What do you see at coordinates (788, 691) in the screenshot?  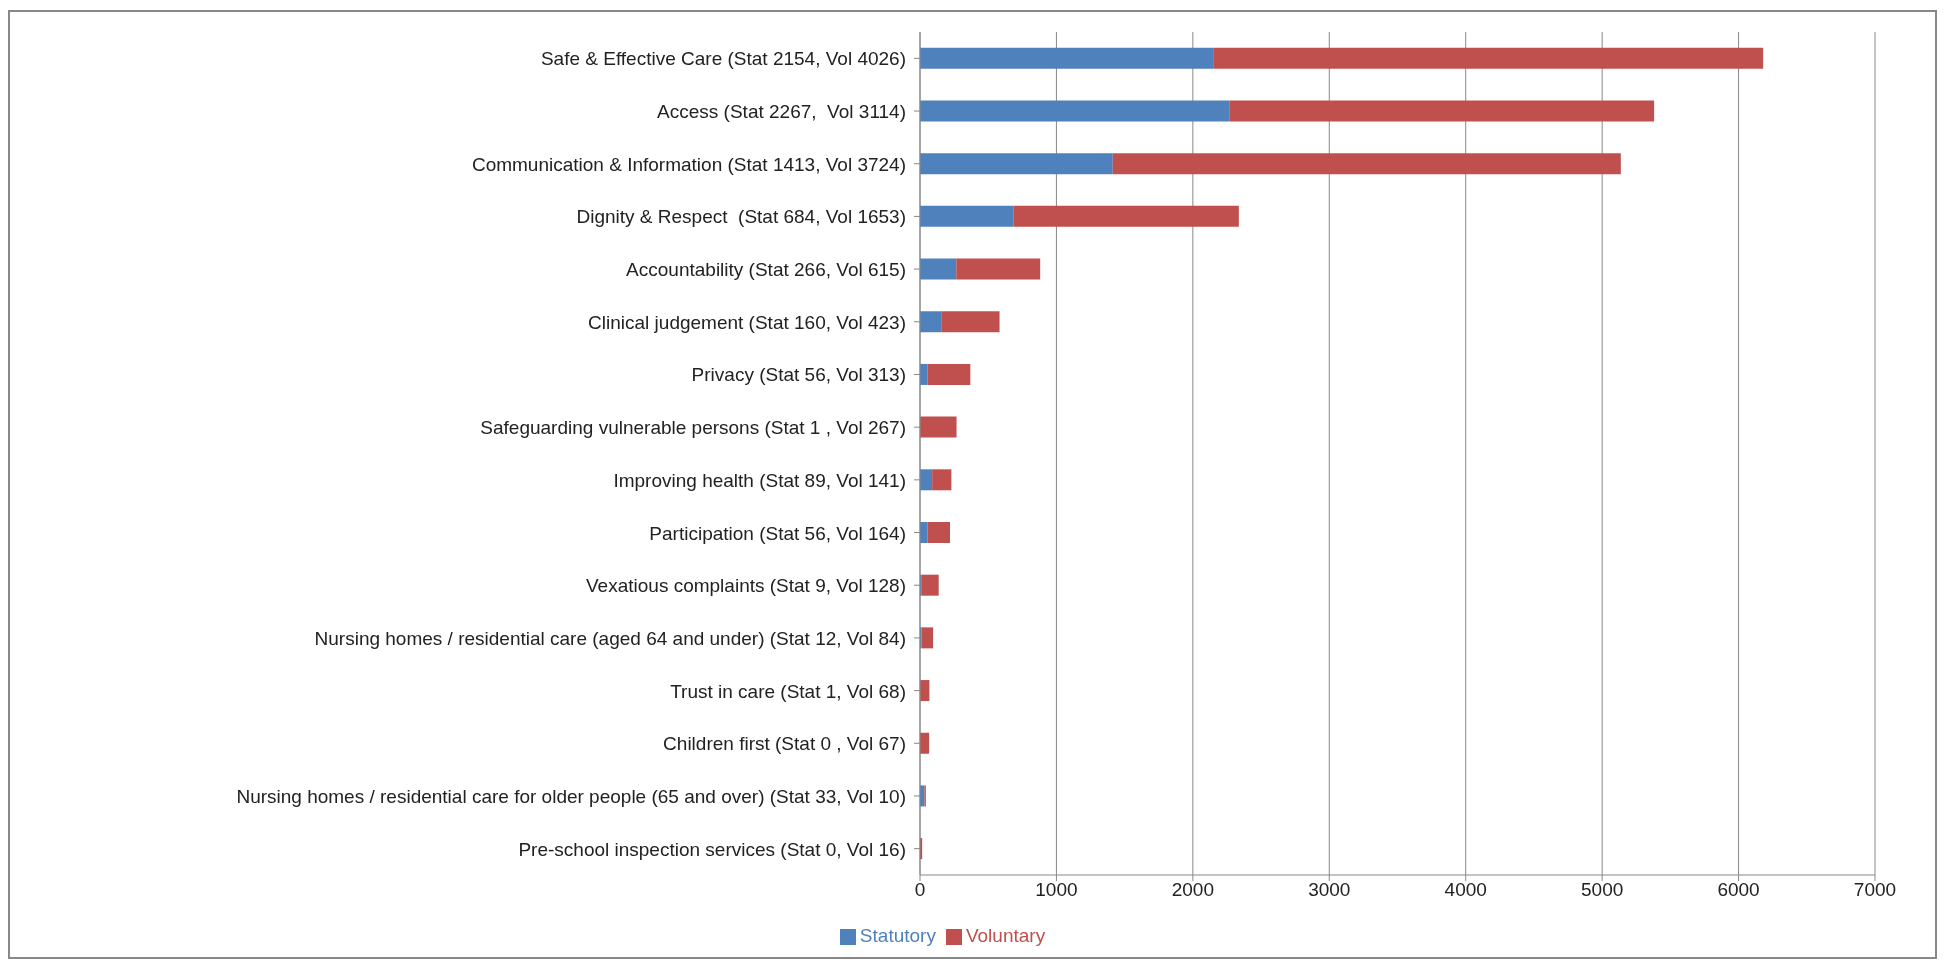 I see `y-tick-label: Trust in care (Stat 1, Vol 68)` at bounding box center [788, 691].